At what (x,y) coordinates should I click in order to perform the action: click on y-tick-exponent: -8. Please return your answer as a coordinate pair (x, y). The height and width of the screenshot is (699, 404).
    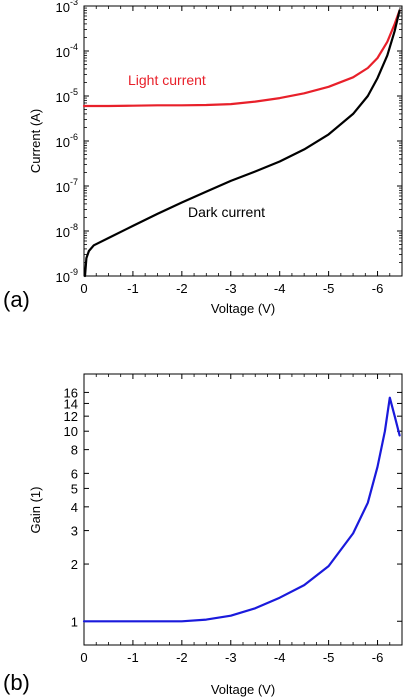
    Looking at the image, I should click on (74, 227).